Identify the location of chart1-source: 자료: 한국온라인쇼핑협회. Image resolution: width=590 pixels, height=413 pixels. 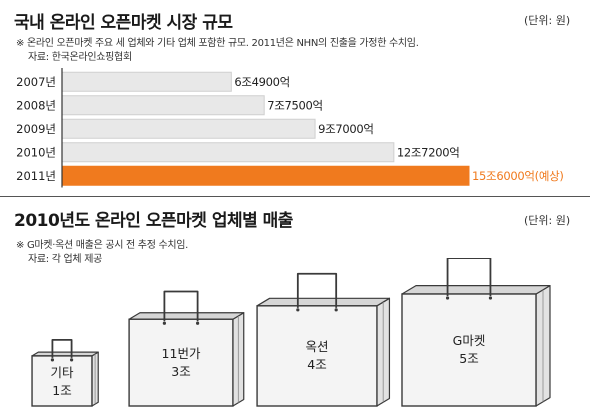
(80, 57).